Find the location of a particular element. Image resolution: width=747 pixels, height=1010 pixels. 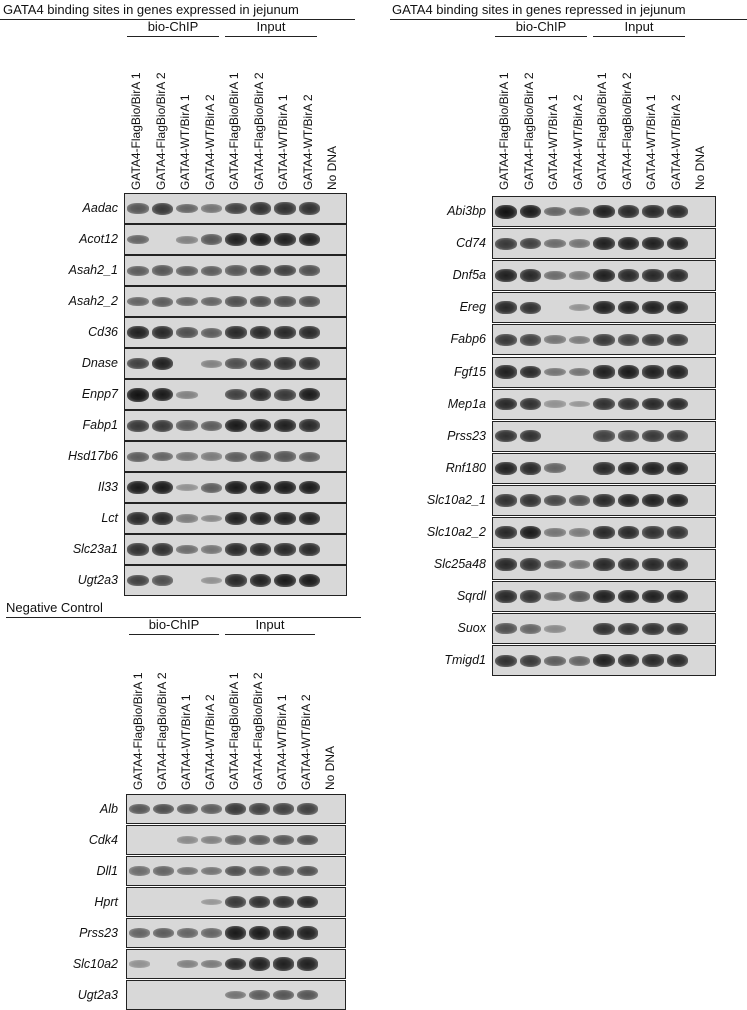

gene-label: Cd36 is located at coordinates (103, 332).